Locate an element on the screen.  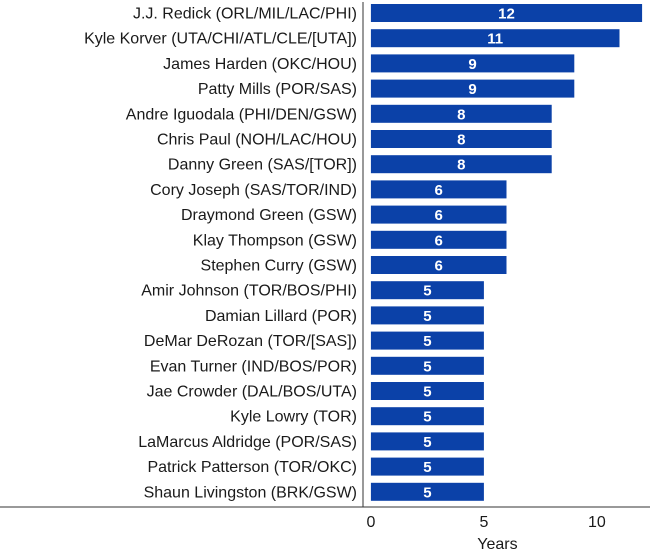
x-axis-title: Years is located at coordinates (497, 544).